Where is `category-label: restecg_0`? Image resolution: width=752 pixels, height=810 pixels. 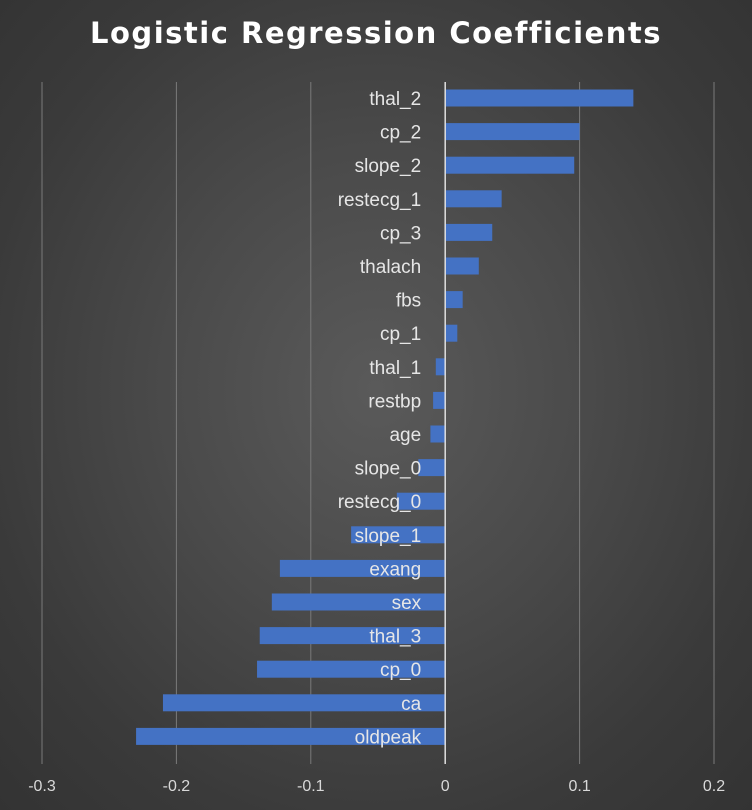
category-label: restecg_0 is located at coordinates (379, 502).